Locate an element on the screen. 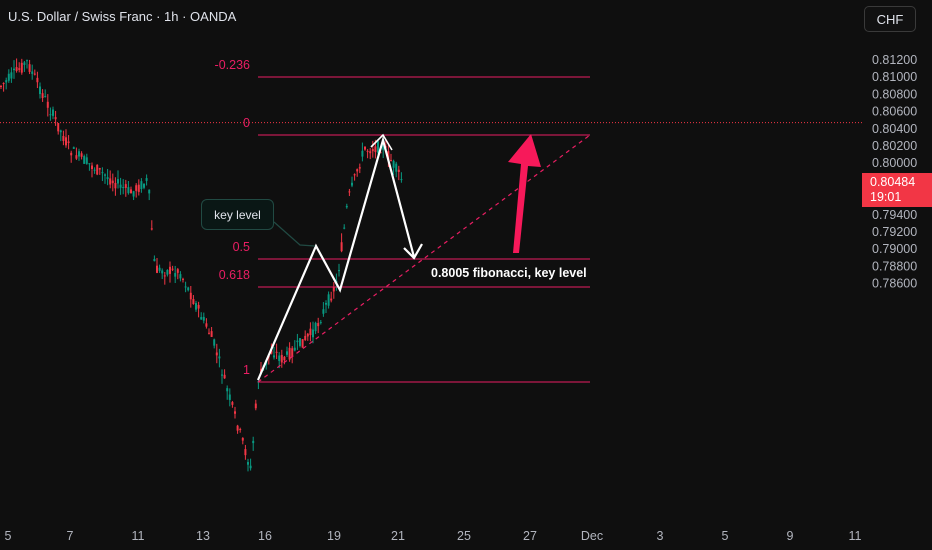 Image resolution: width=932 pixels, height=550 pixels. projection-path is located at coordinates (336, 258).